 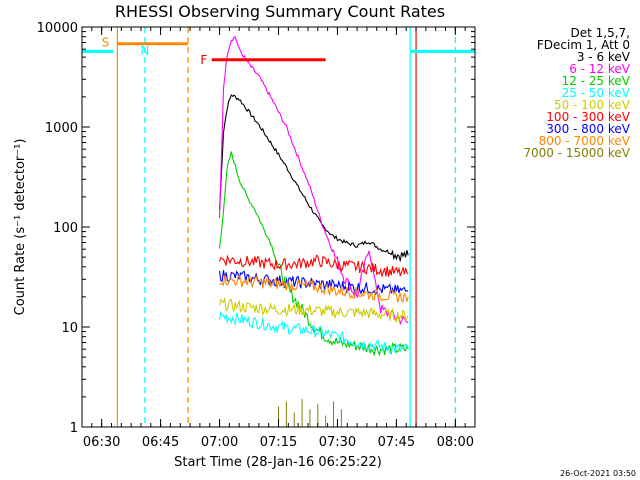 What do you see at coordinates (101, 442) in the screenshot?
I see `x-tick-label: 06:30` at bounding box center [101, 442].